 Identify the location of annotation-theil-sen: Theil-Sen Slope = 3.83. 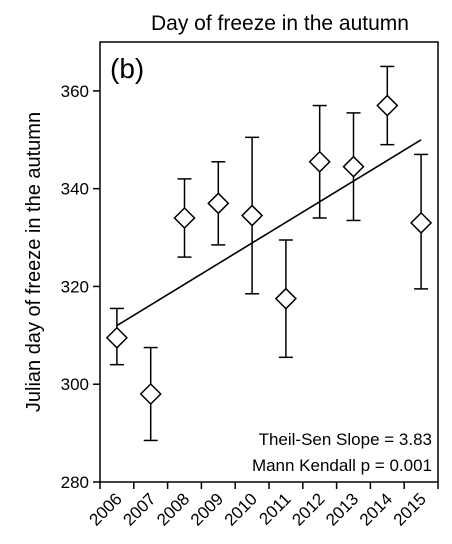
(345, 439).